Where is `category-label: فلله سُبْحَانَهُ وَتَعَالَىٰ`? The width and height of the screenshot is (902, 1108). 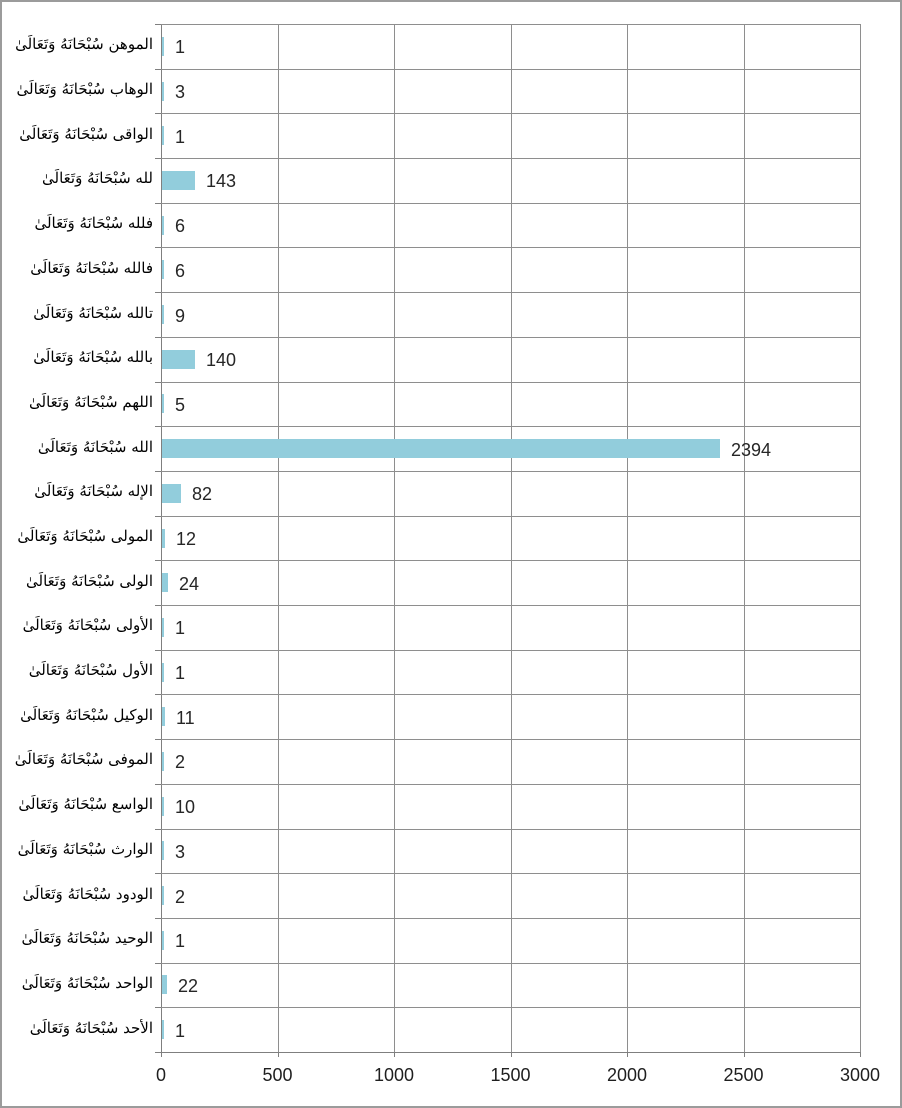 category-label: فلله سُبْحَانَهُ وَتَعَالَىٰ is located at coordinates (93, 223).